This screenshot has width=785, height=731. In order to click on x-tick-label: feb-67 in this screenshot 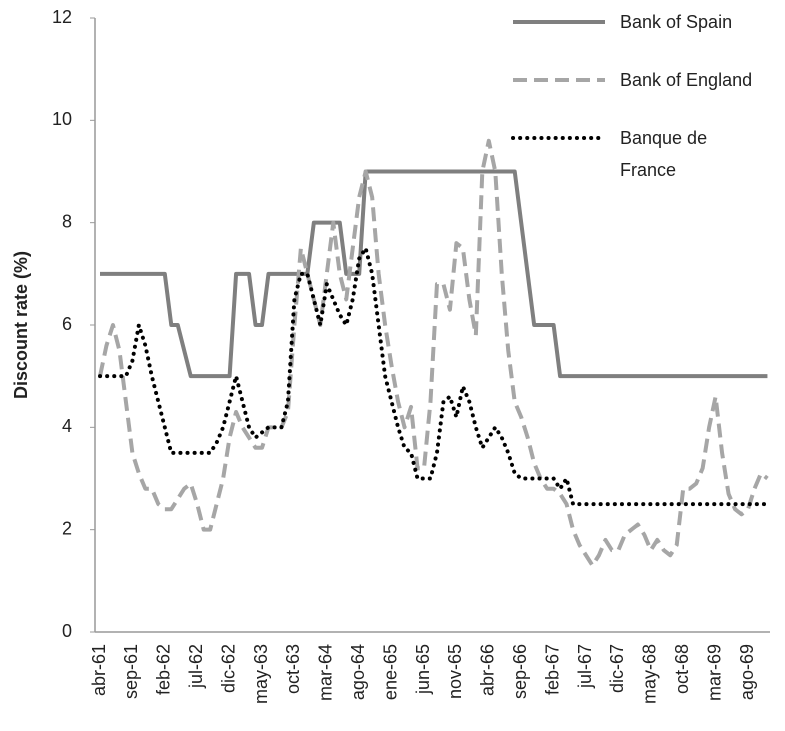, I will do `click(552, 669)`.